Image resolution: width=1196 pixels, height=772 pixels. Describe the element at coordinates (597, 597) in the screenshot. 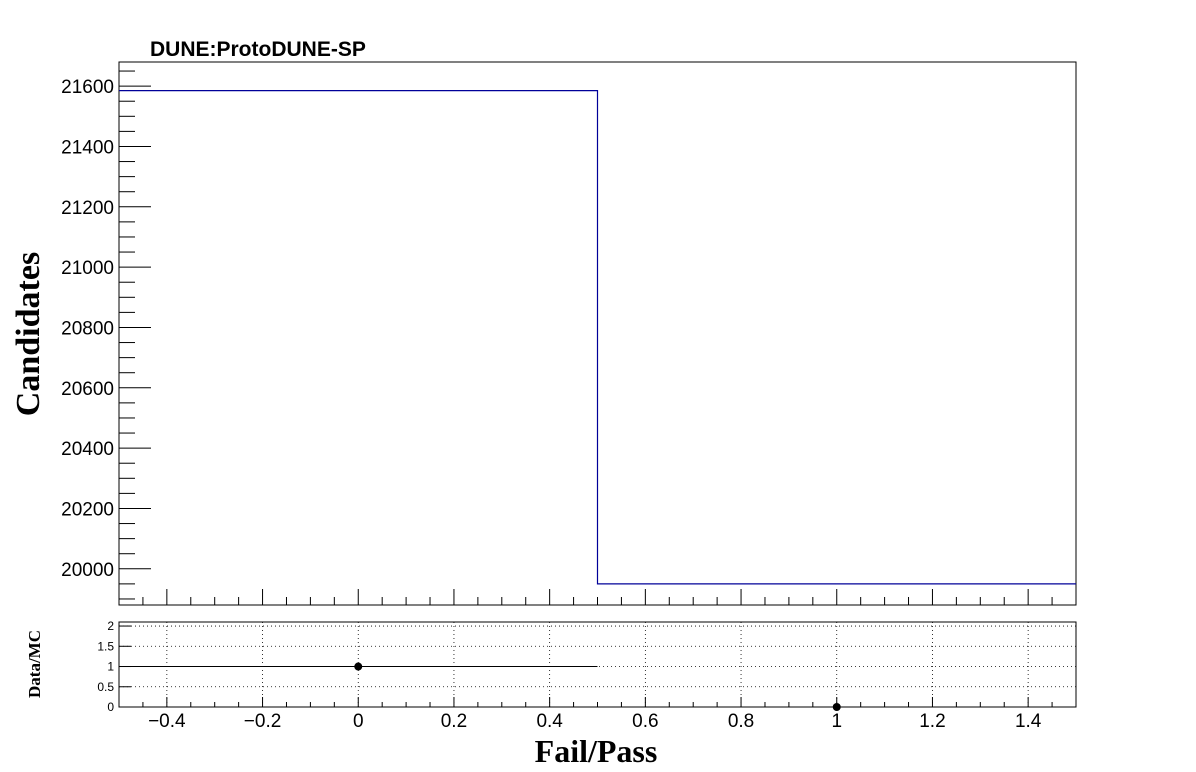

I see `main-x-axis` at that location.